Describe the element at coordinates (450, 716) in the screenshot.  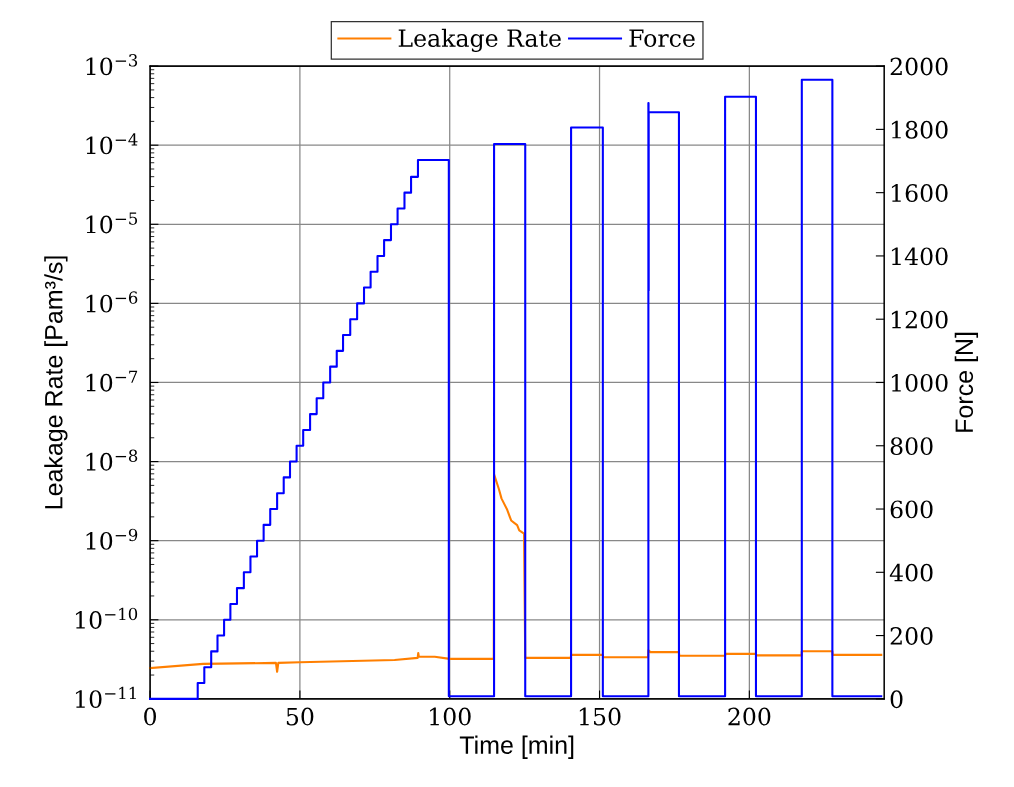
I see `x-tick-label: 100` at that location.